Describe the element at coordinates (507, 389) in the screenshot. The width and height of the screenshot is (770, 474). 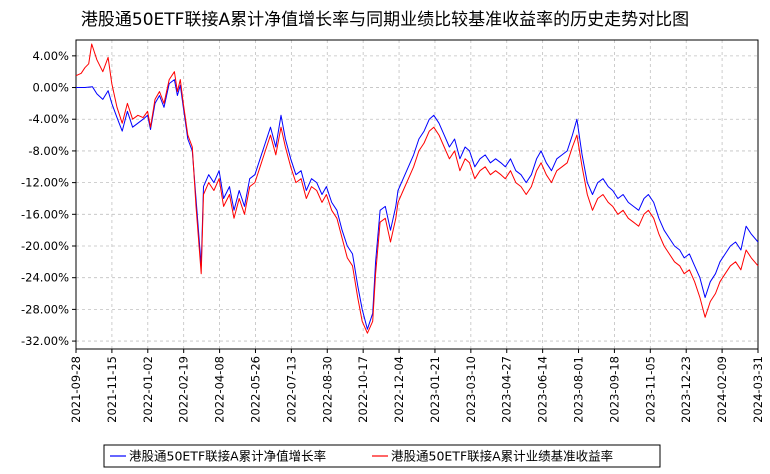
I see `x-tick-label: 2023-04-27` at that location.